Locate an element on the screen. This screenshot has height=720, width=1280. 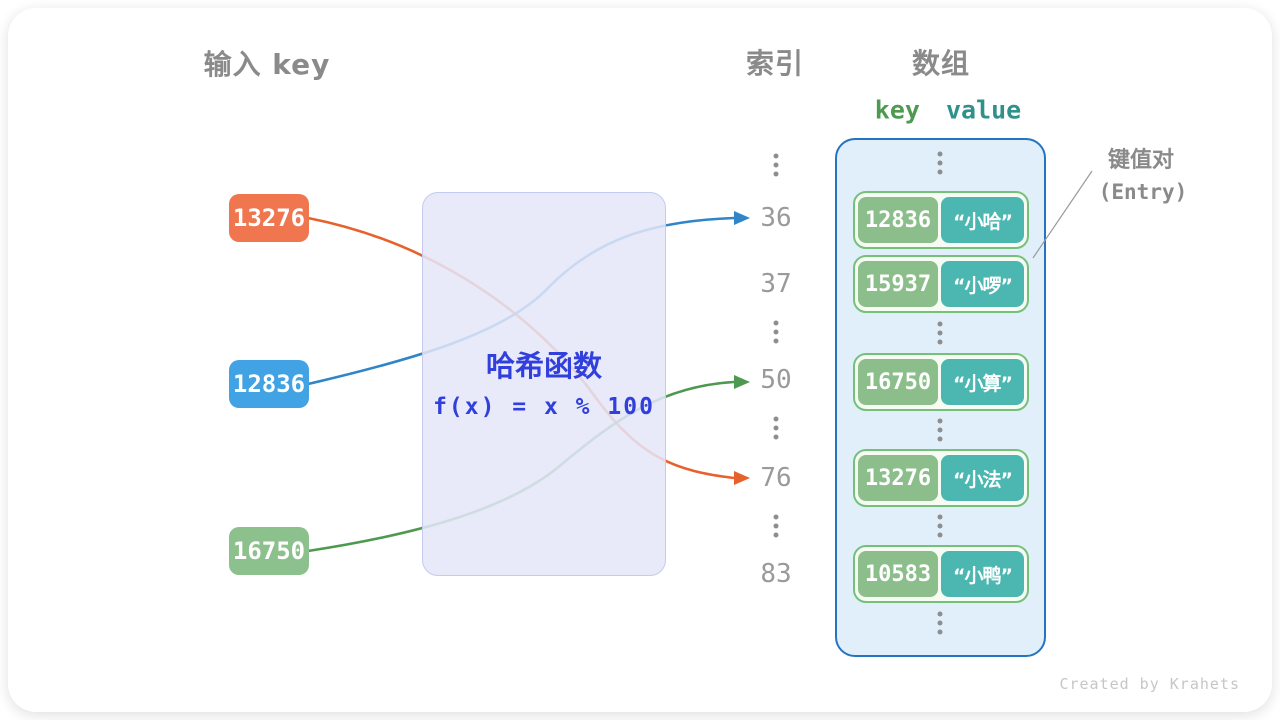
index-value-83: 83 is located at coordinates (776, 574).